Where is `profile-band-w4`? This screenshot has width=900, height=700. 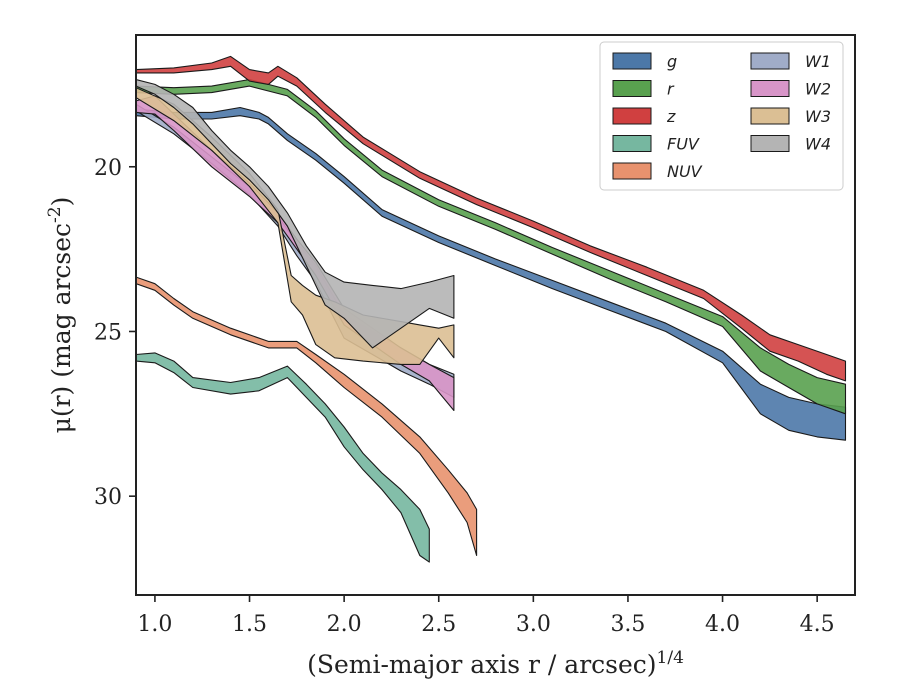
profile-band-w4 is located at coordinates (295, 213).